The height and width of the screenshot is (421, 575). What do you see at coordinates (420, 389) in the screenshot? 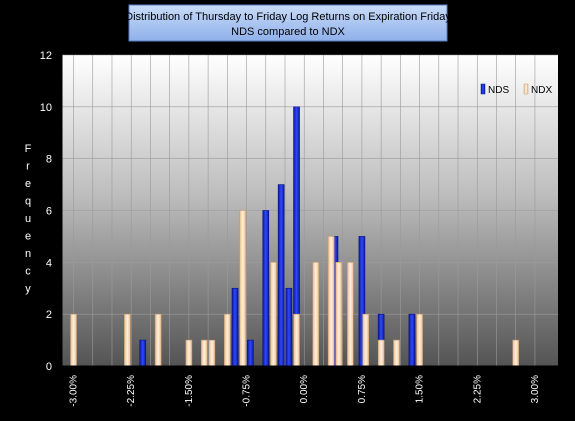
I see `x-tick-label-6: 1.50%` at bounding box center [420, 389].